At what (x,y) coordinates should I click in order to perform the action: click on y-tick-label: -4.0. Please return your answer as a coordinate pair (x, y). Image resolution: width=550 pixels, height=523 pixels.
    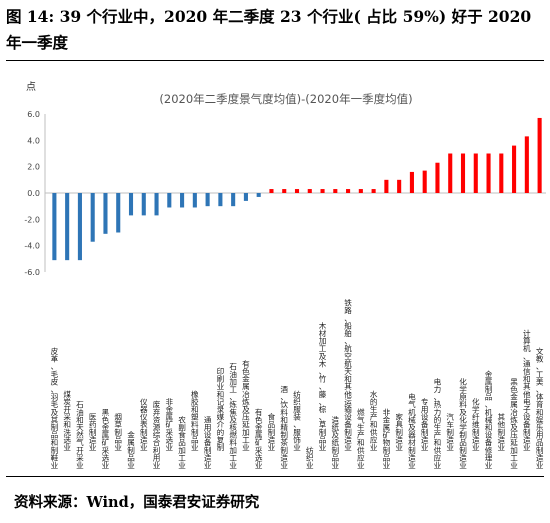
    Looking at the image, I should click on (32, 246).